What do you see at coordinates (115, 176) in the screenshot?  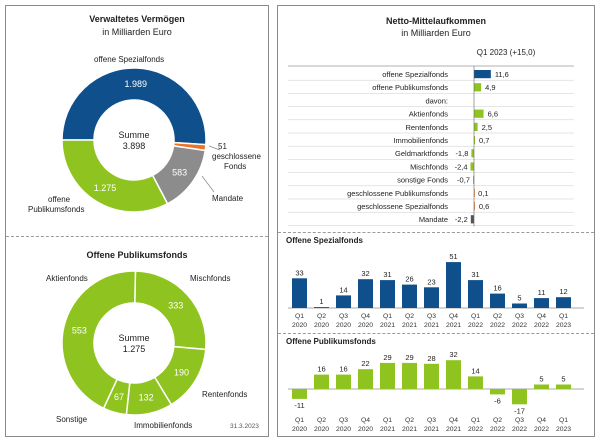 I see `aum-slice` at bounding box center [115, 176].